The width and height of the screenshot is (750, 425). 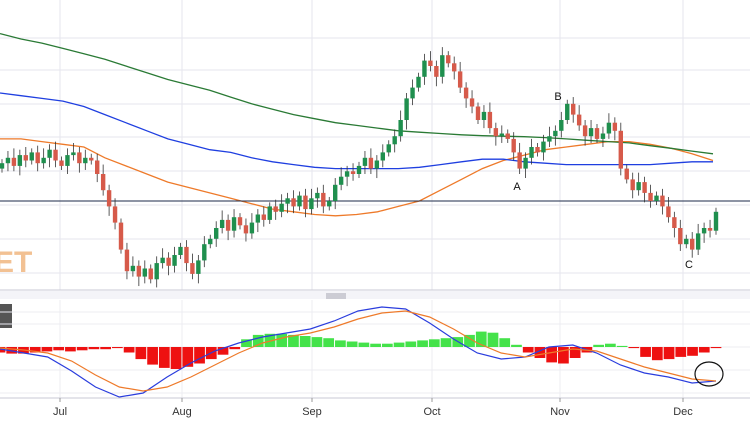 I want to click on highlight-circle, so click(x=709, y=374).